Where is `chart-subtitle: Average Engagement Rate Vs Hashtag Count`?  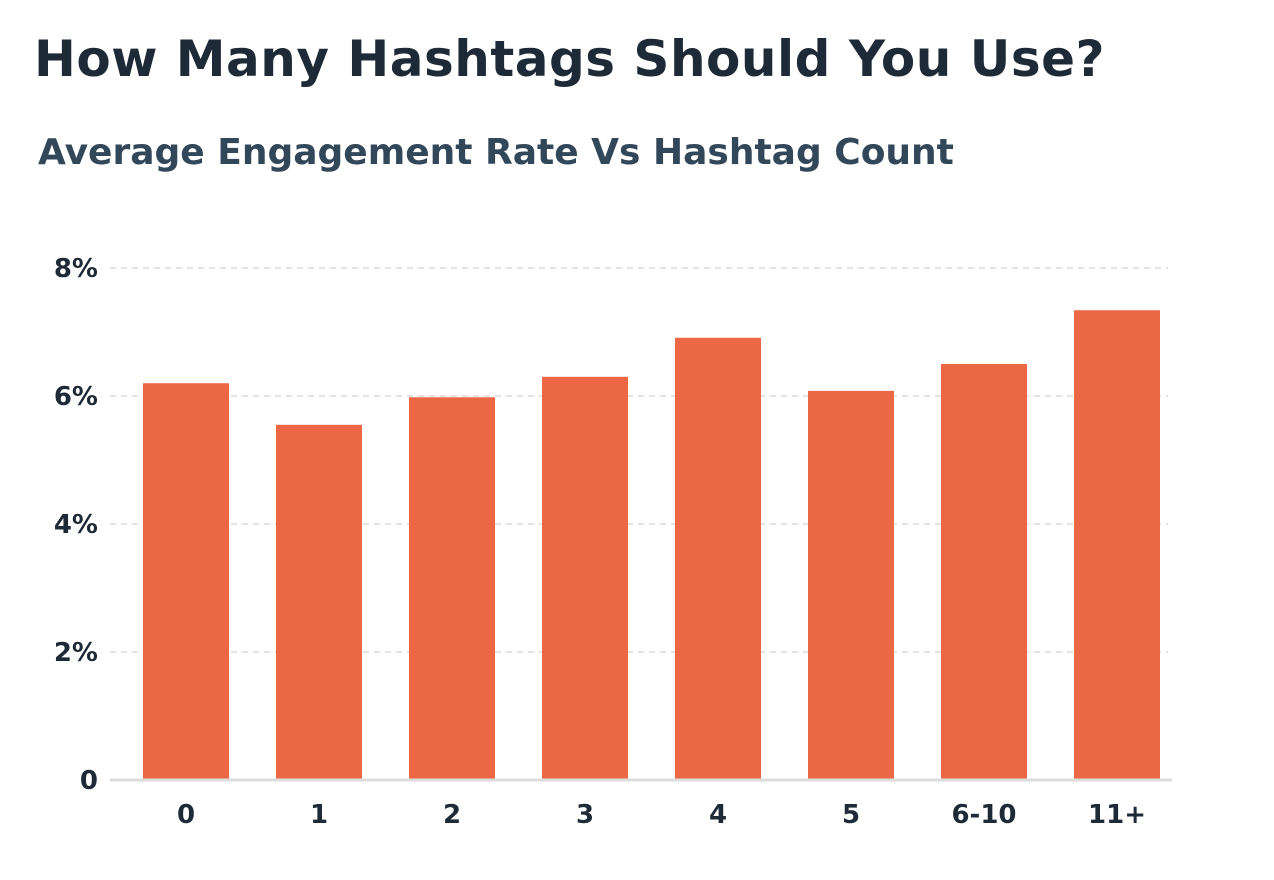 chart-subtitle: Average Engagement Rate Vs Hashtag Count is located at coordinates (496, 152).